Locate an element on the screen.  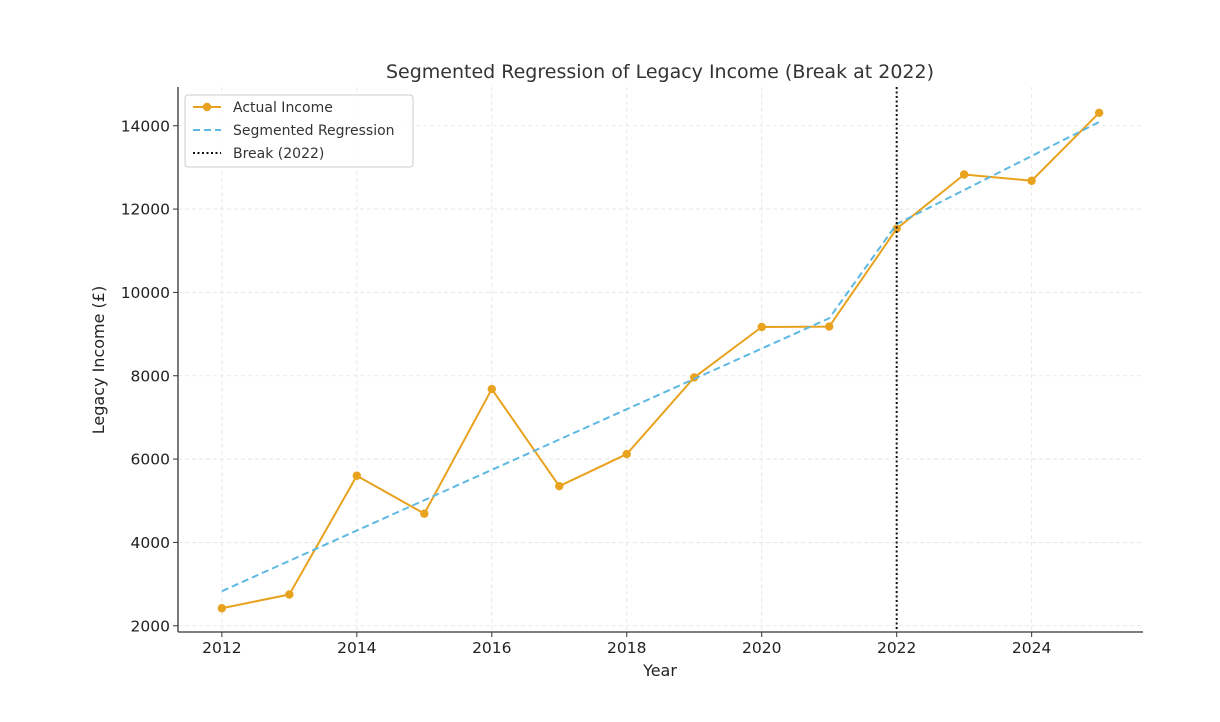
x-tick-label: 2016 is located at coordinates (491, 648).